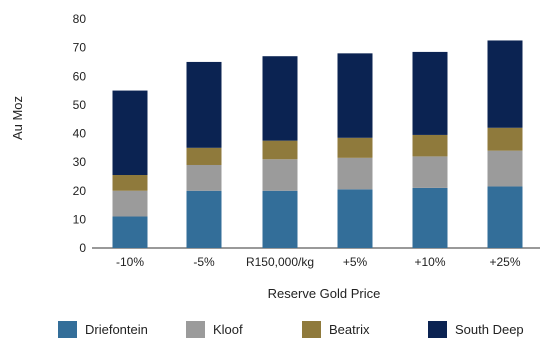 This screenshot has height=338, width=540. What do you see at coordinates (204, 262) in the screenshot?
I see `x-tick-label: -5%` at bounding box center [204, 262].